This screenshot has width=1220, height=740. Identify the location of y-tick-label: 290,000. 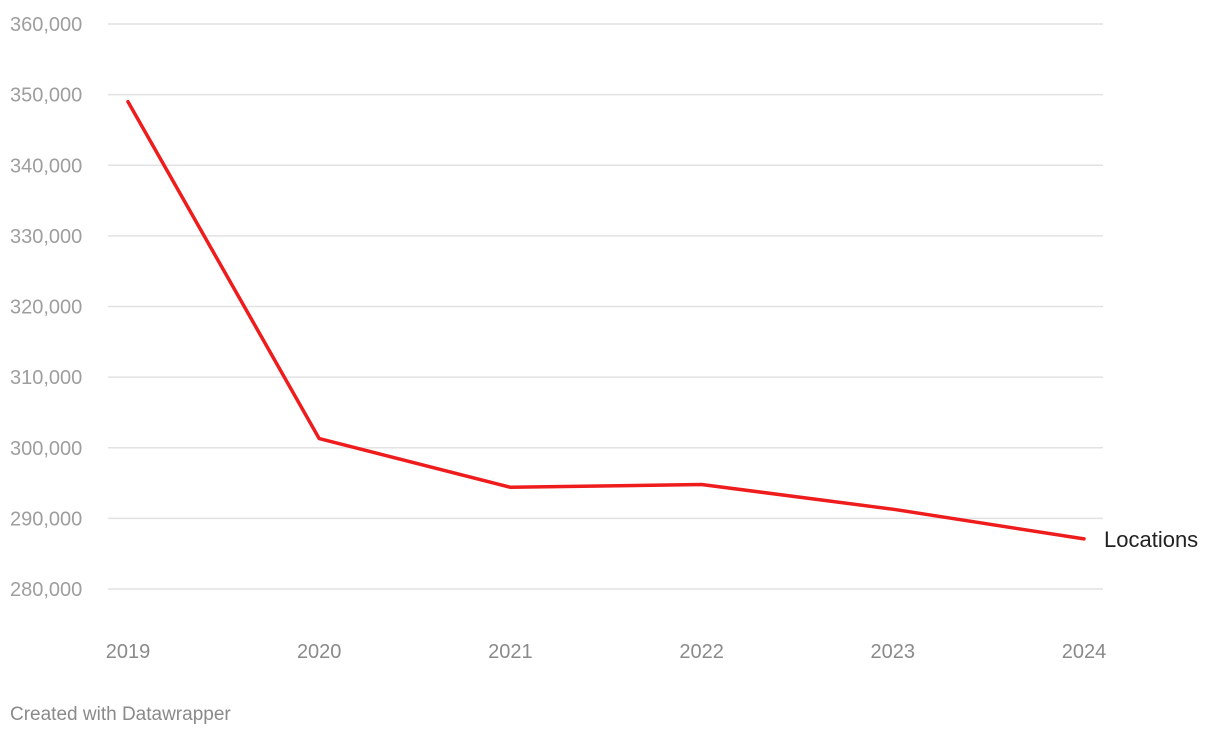
(46, 519).